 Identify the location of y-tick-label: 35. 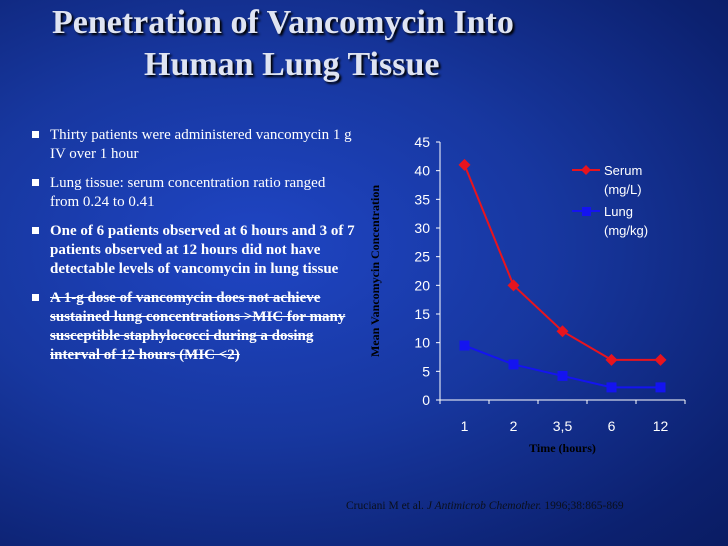
(422, 199).